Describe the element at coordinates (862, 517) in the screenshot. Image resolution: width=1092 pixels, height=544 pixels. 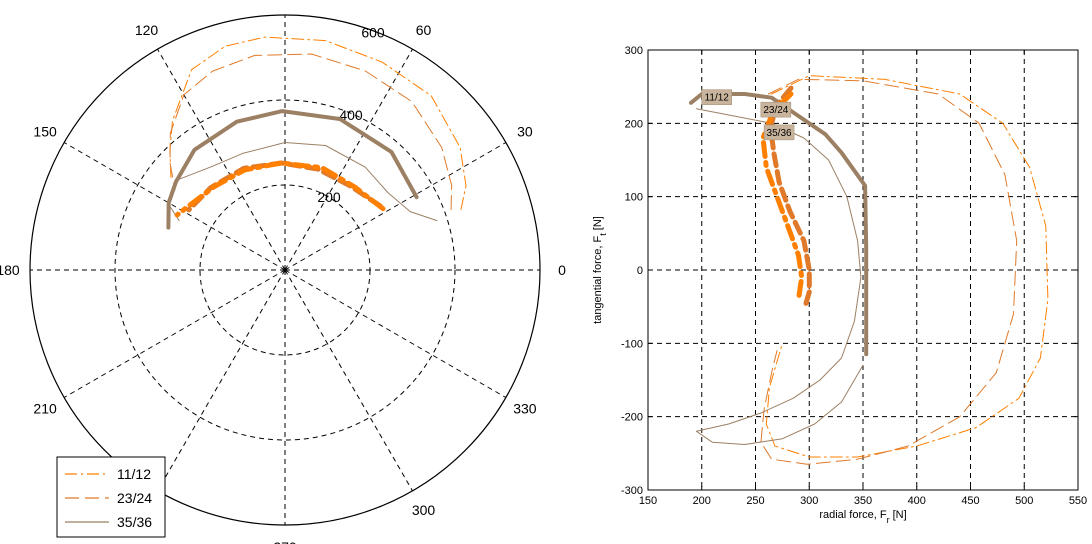
I see `x-axis-label: radial force, Fr [N]` at that location.